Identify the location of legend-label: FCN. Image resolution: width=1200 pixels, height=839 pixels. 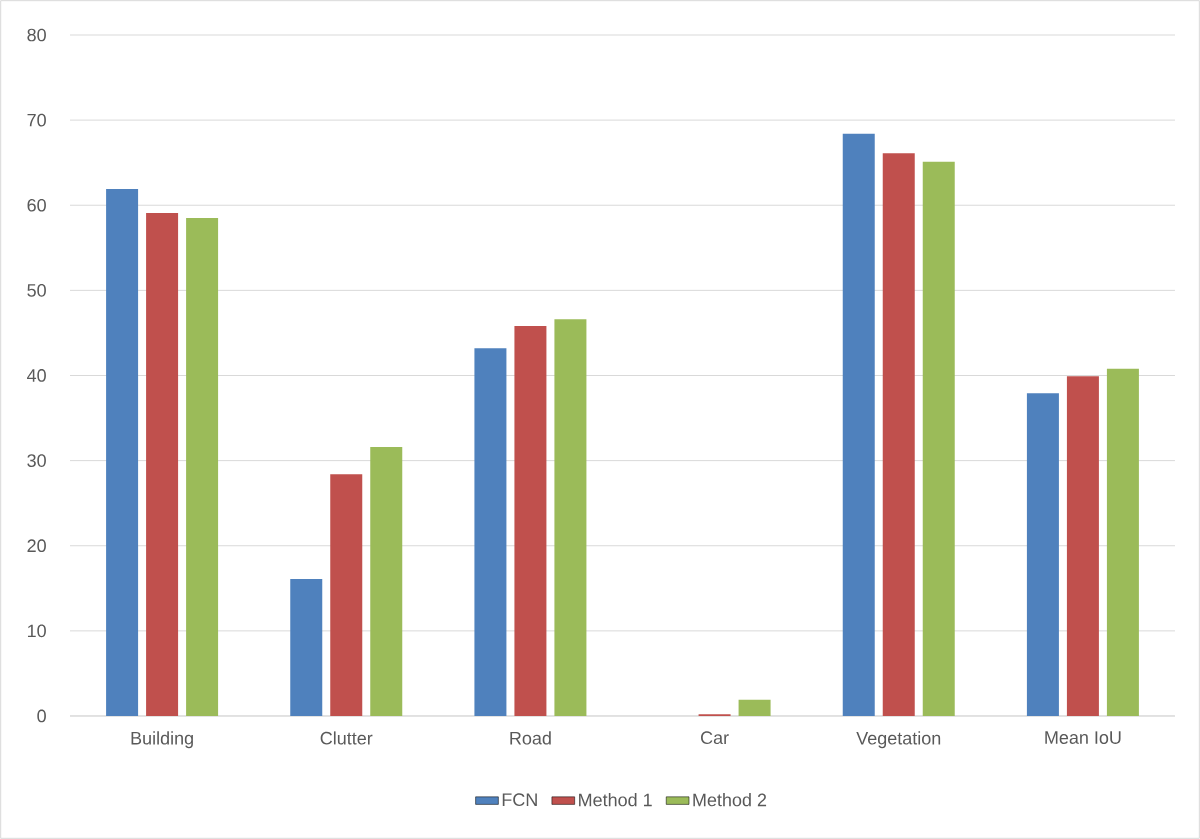
(519, 800).